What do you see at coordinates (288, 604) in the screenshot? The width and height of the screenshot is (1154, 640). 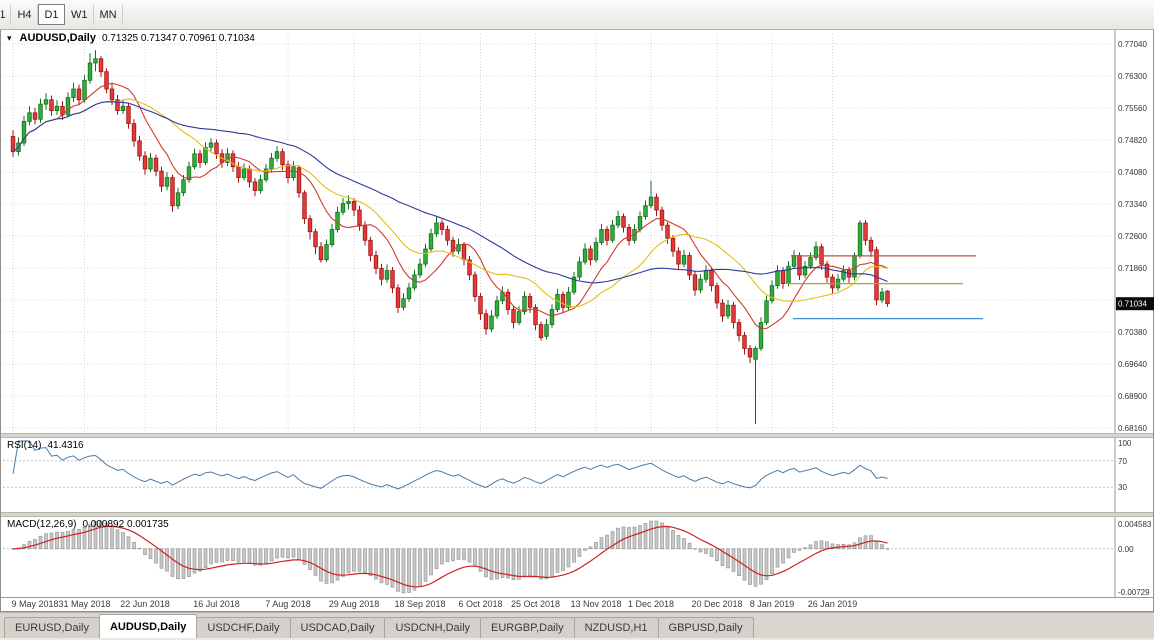 I see `date-label: 7 Aug 2018` at bounding box center [288, 604].